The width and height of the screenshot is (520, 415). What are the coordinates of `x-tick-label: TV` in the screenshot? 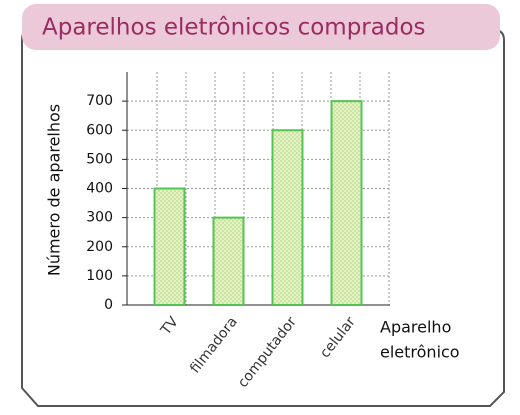 It's located at (169, 326).